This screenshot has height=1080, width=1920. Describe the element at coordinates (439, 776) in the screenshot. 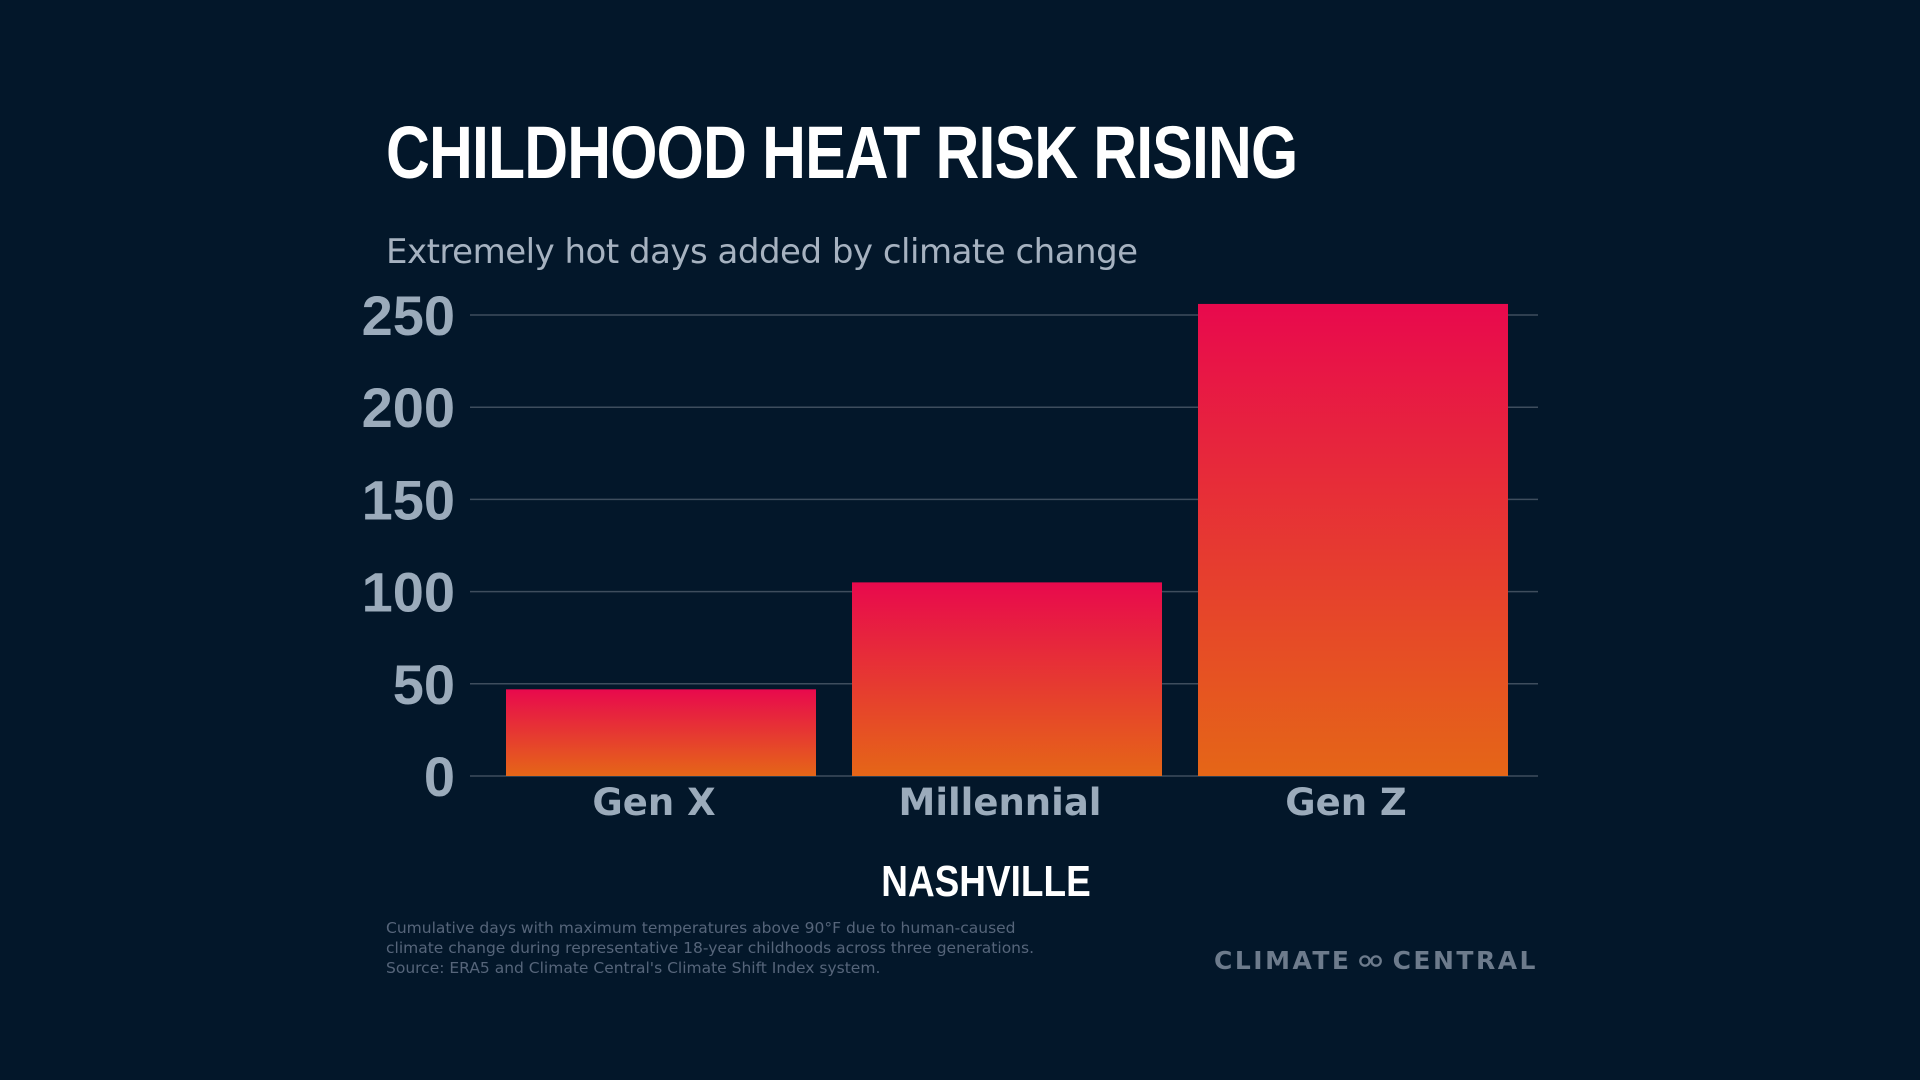

I see `y-tick-label: 0` at that location.